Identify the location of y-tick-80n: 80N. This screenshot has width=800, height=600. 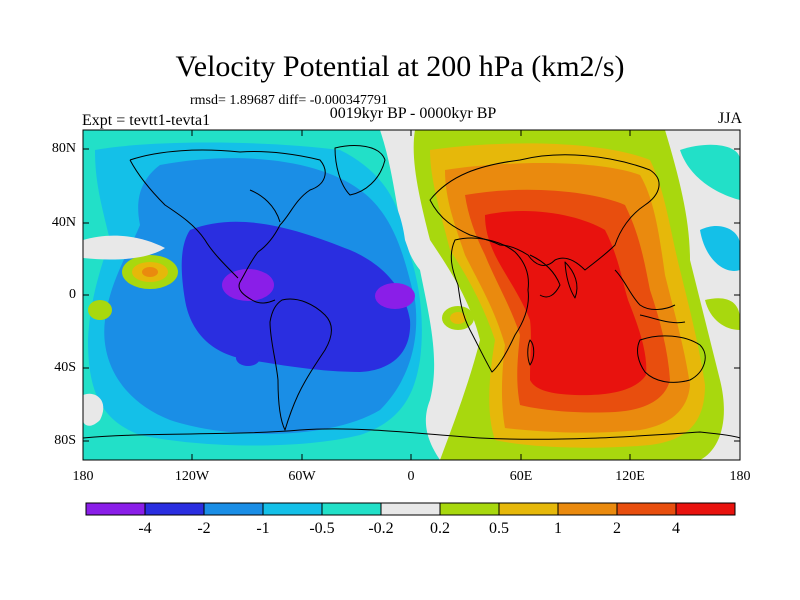
(63, 148).